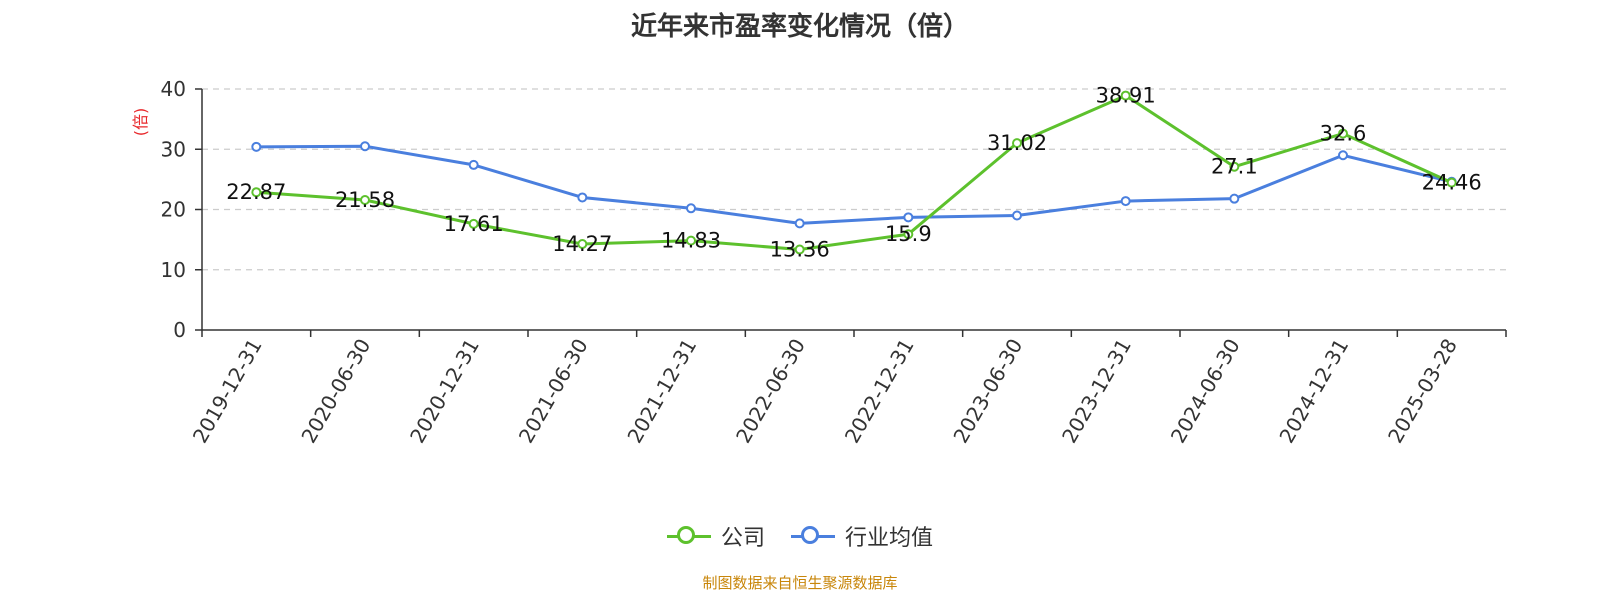 The height and width of the screenshot is (600, 1600). What do you see at coordinates (173, 89) in the screenshot?
I see `y-tick-label: 40` at bounding box center [173, 89].